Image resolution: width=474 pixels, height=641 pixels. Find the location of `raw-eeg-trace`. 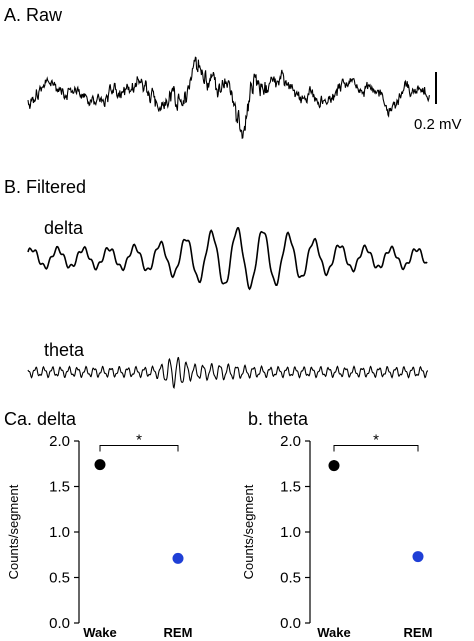

raw-eeg-trace is located at coordinates (228, 98).